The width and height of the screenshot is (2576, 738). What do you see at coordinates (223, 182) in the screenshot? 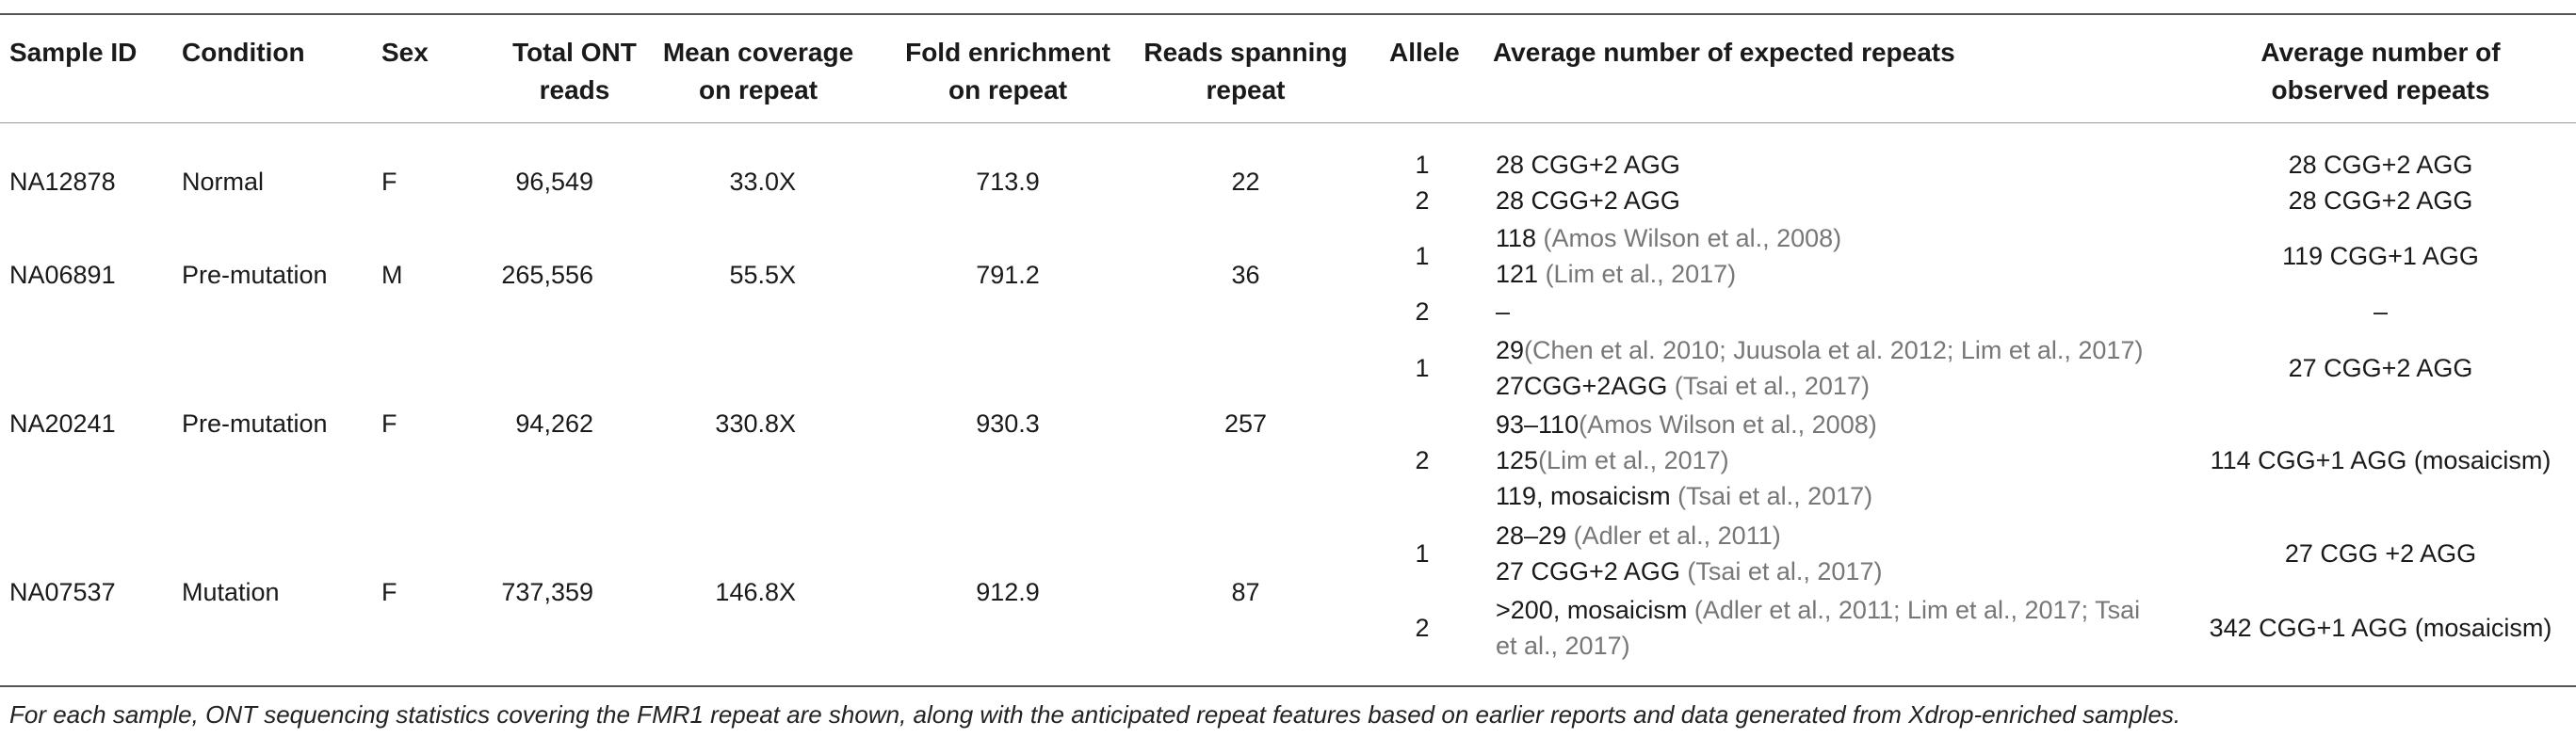
I see `sample-condition: Normal` at bounding box center [223, 182].